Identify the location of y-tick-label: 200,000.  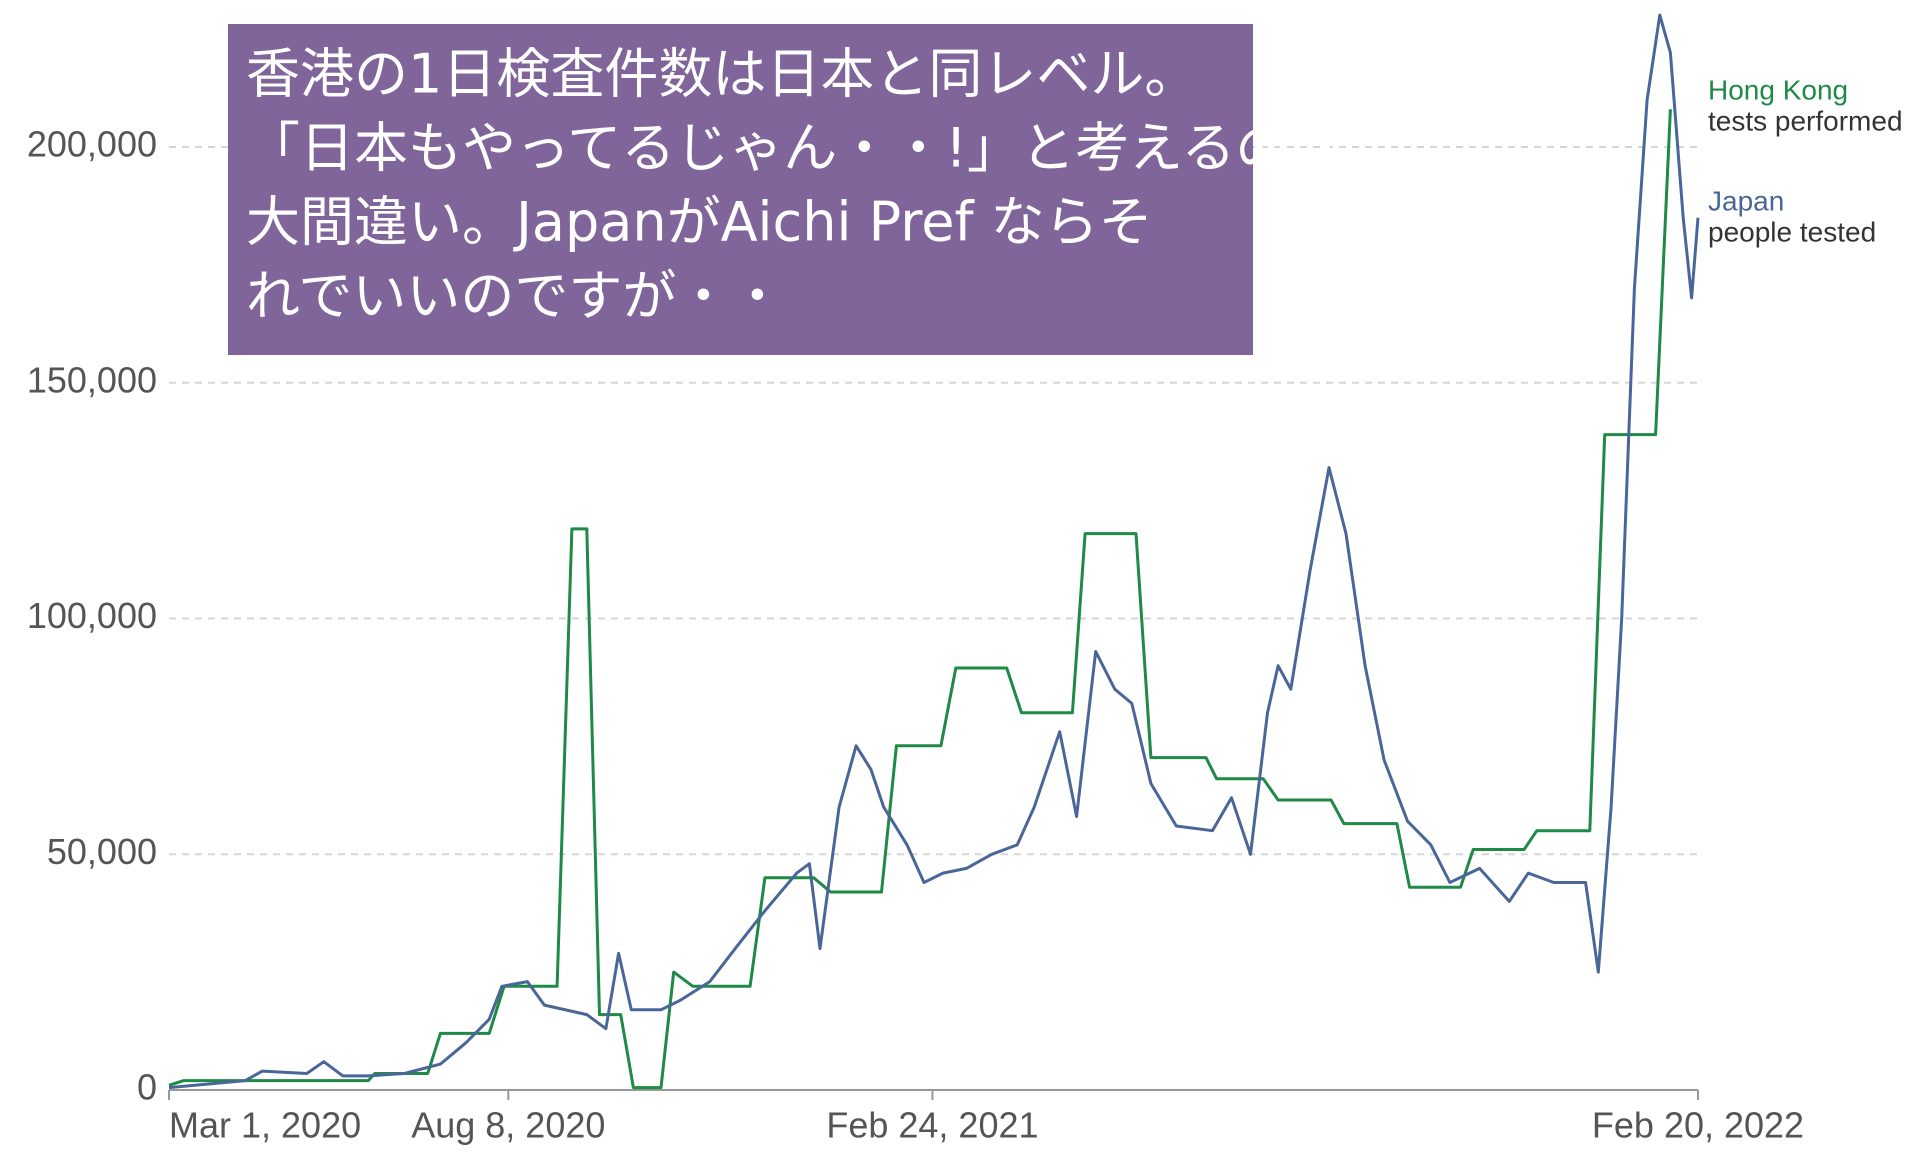
(92, 144).